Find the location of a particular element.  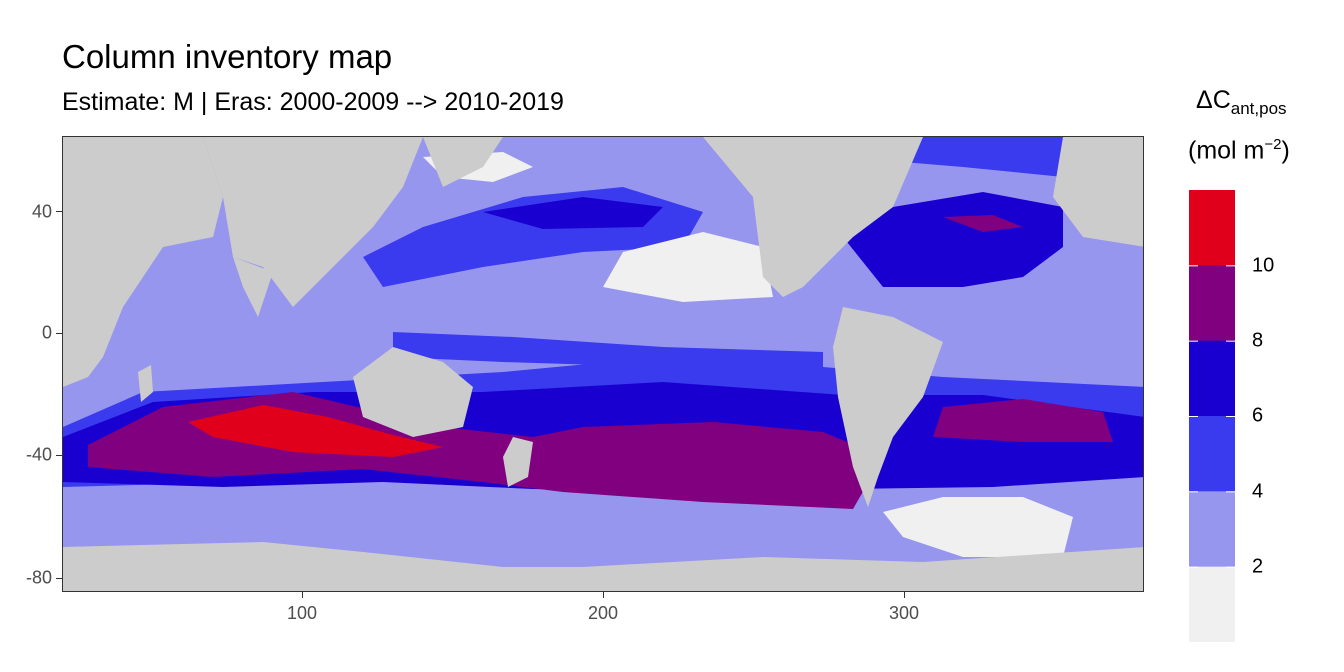

land-madagascar is located at coordinates (145, 383).